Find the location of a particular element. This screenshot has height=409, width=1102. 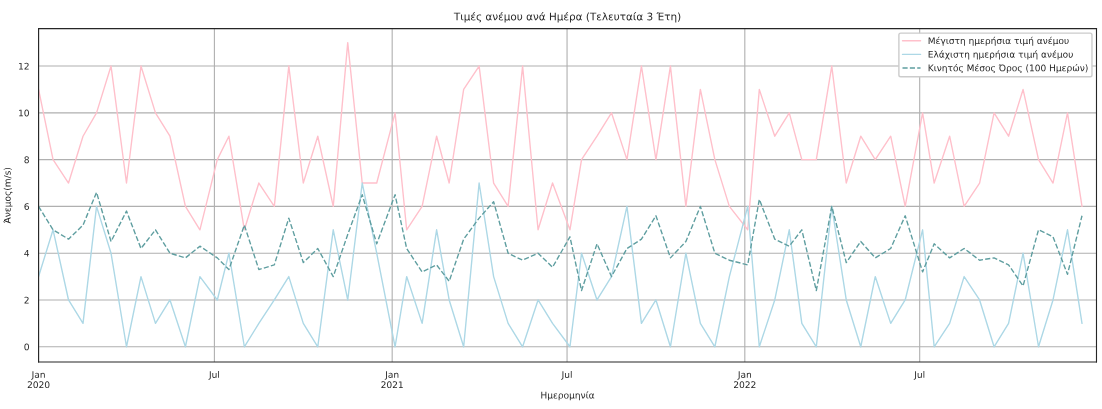

legend-label: Μέγιστη ημερήσια τιμή ανέμου is located at coordinates (998, 41).